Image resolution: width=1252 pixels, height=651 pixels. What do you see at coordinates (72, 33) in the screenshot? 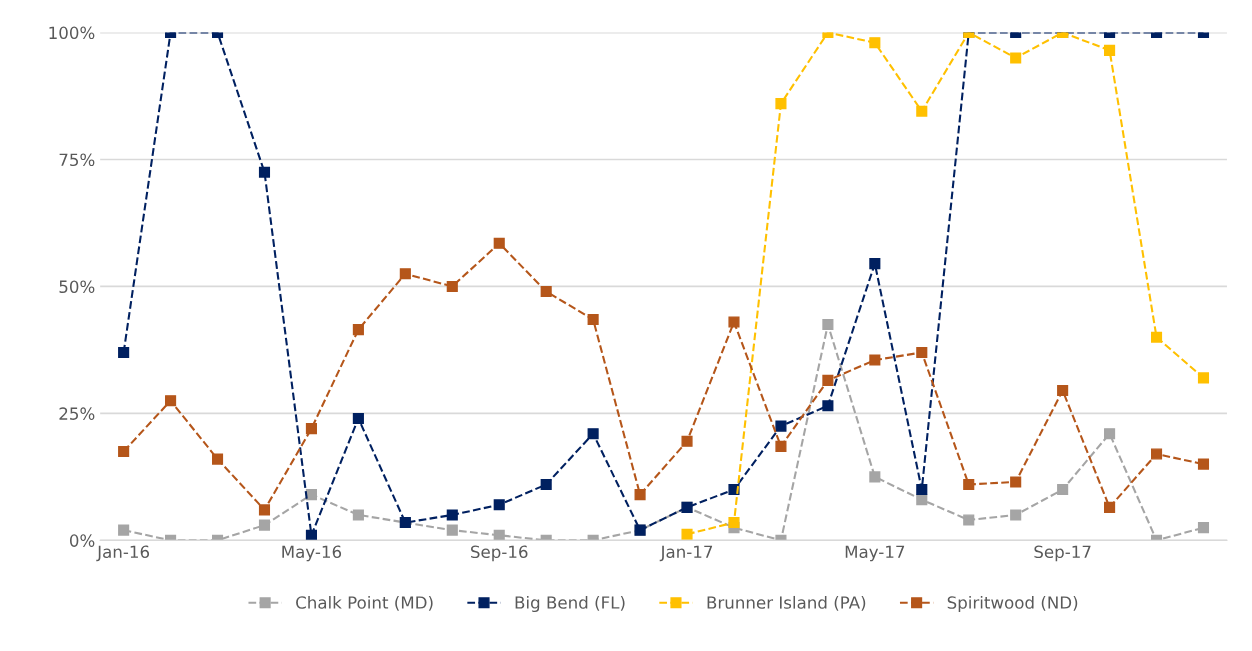
I see `y-tick-label: 100%` at bounding box center [72, 33].